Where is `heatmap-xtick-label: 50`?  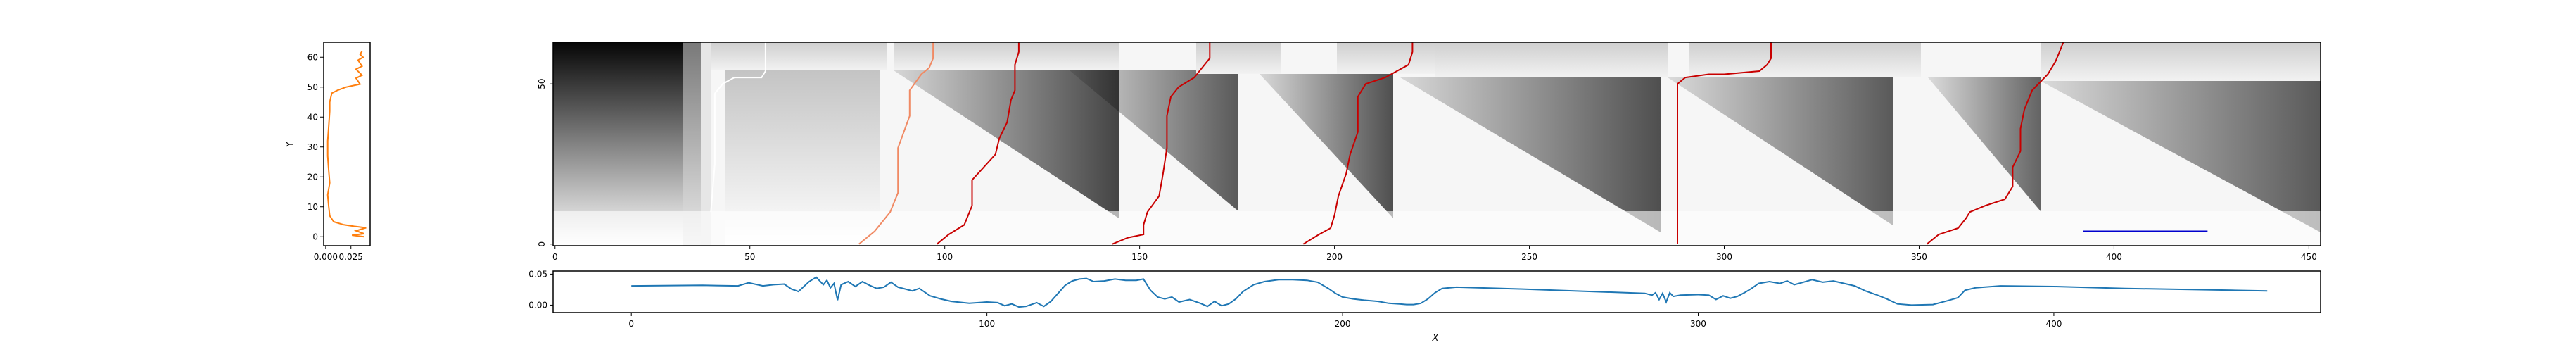 heatmap-xtick-label: 50 is located at coordinates (749, 257).